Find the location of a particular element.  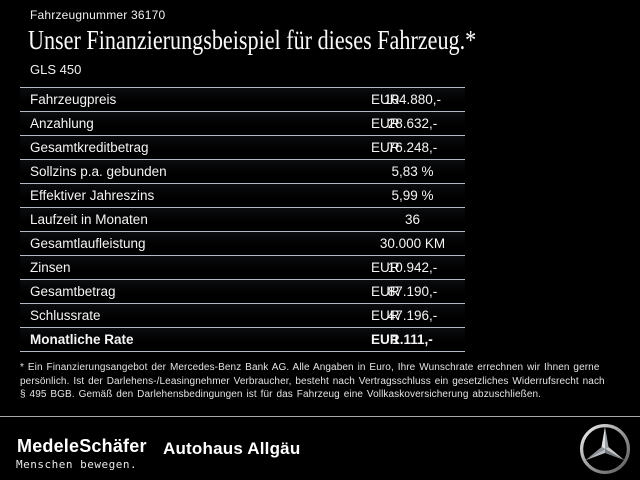

table-row: Gesamtlaufleistung 30.000 KM is located at coordinates (242, 243).